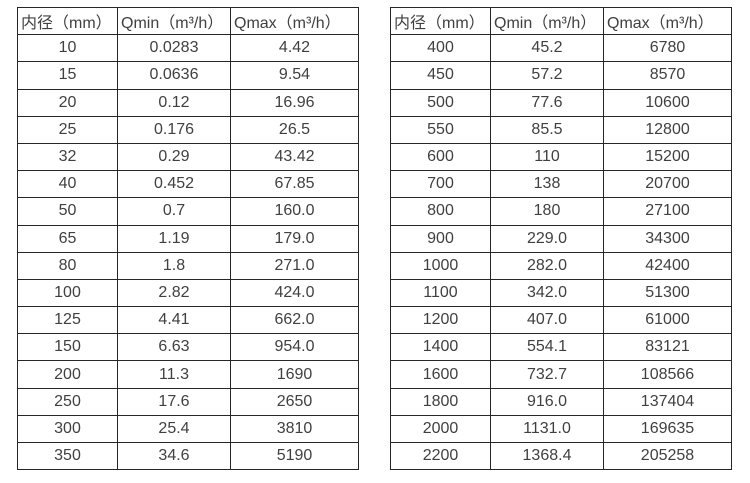 This screenshot has width=750, height=483. I want to click on header-row: 内径（mm） Qmin（m³/h） Qmax（m³/h）, so click(561, 21).